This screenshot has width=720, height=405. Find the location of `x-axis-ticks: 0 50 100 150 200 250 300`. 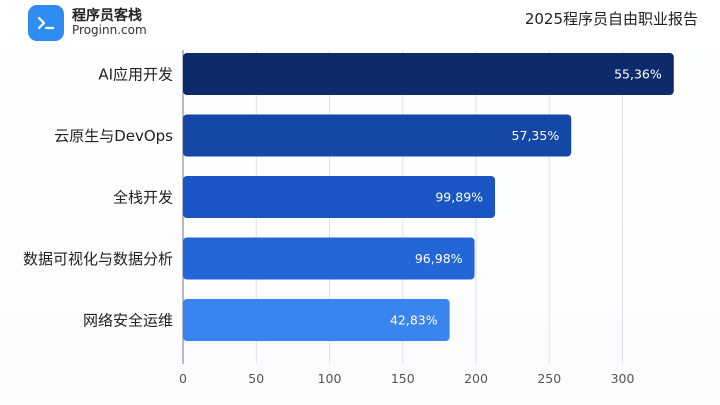

x-axis-ticks: 0 50 100 150 200 250 300 is located at coordinates (406, 378).